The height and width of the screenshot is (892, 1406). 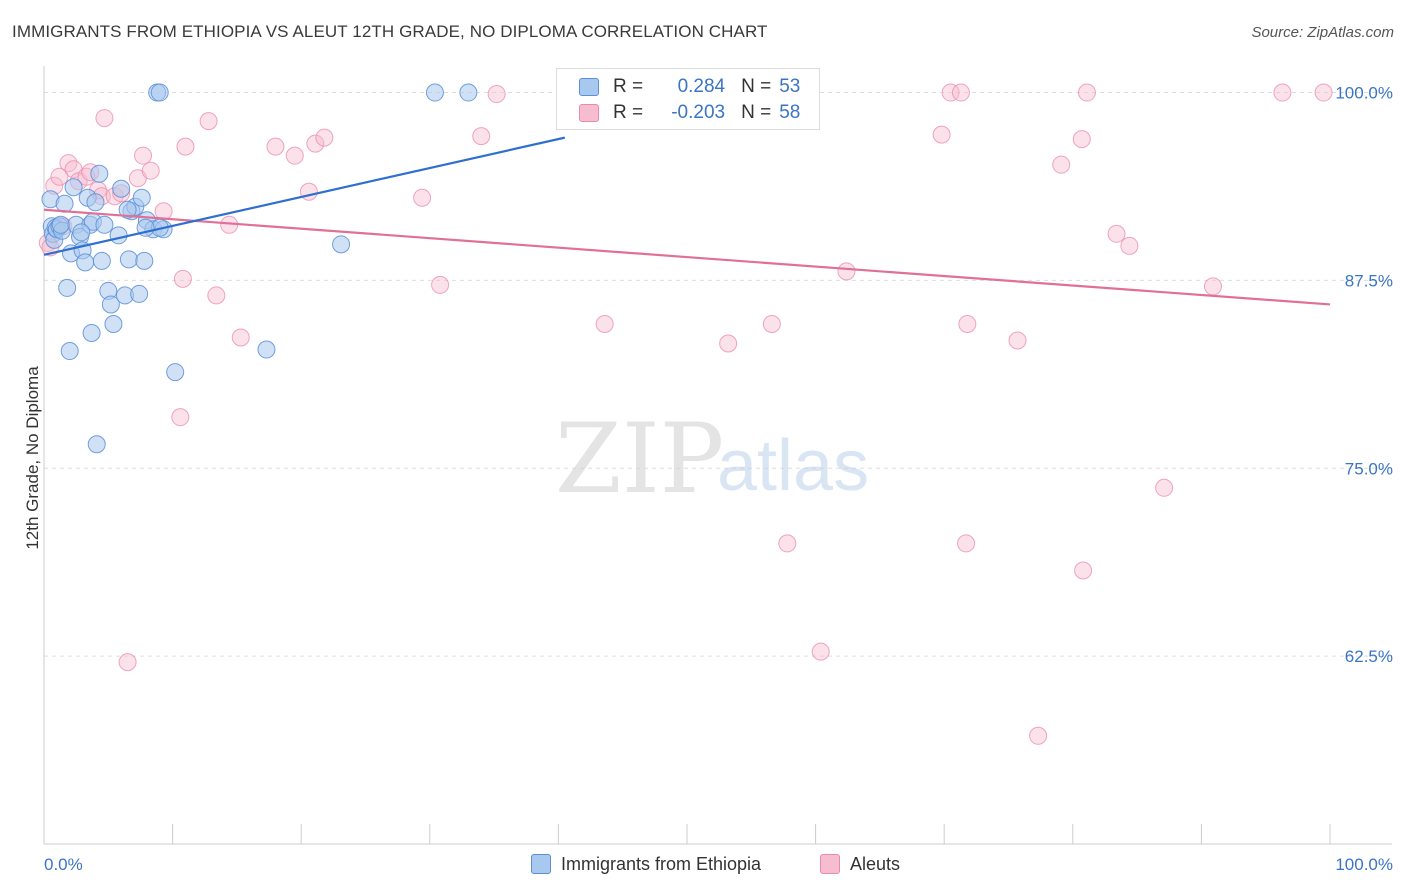 I want to click on y-axis-label: 12th Grade, No Diploma, so click(x=32, y=458).